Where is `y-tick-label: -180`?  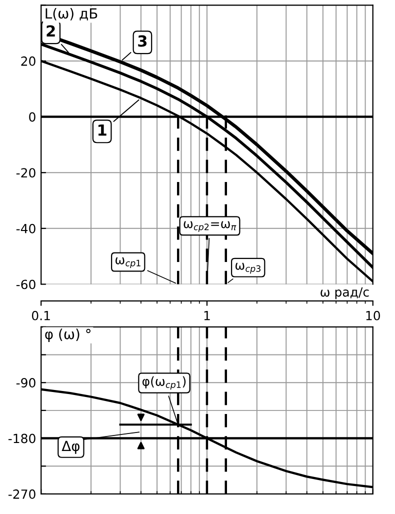
y-tick-label: -180 is located at coordinates (22, 439).